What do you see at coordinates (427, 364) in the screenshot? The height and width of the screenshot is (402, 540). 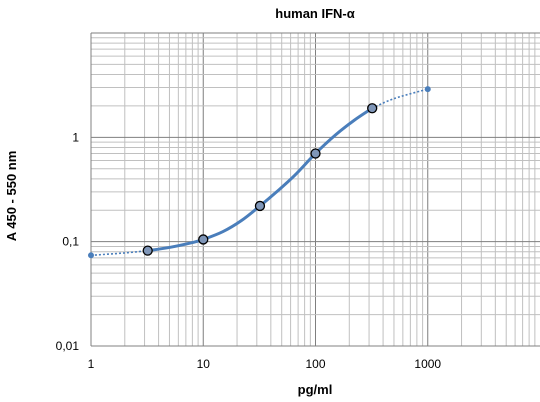 I see `x-tick-label: 1000` at bounding box center [427, 364].